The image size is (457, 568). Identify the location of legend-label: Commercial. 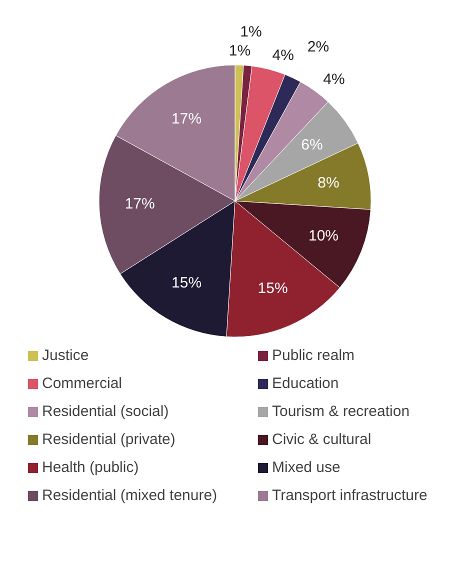
(82, 383).